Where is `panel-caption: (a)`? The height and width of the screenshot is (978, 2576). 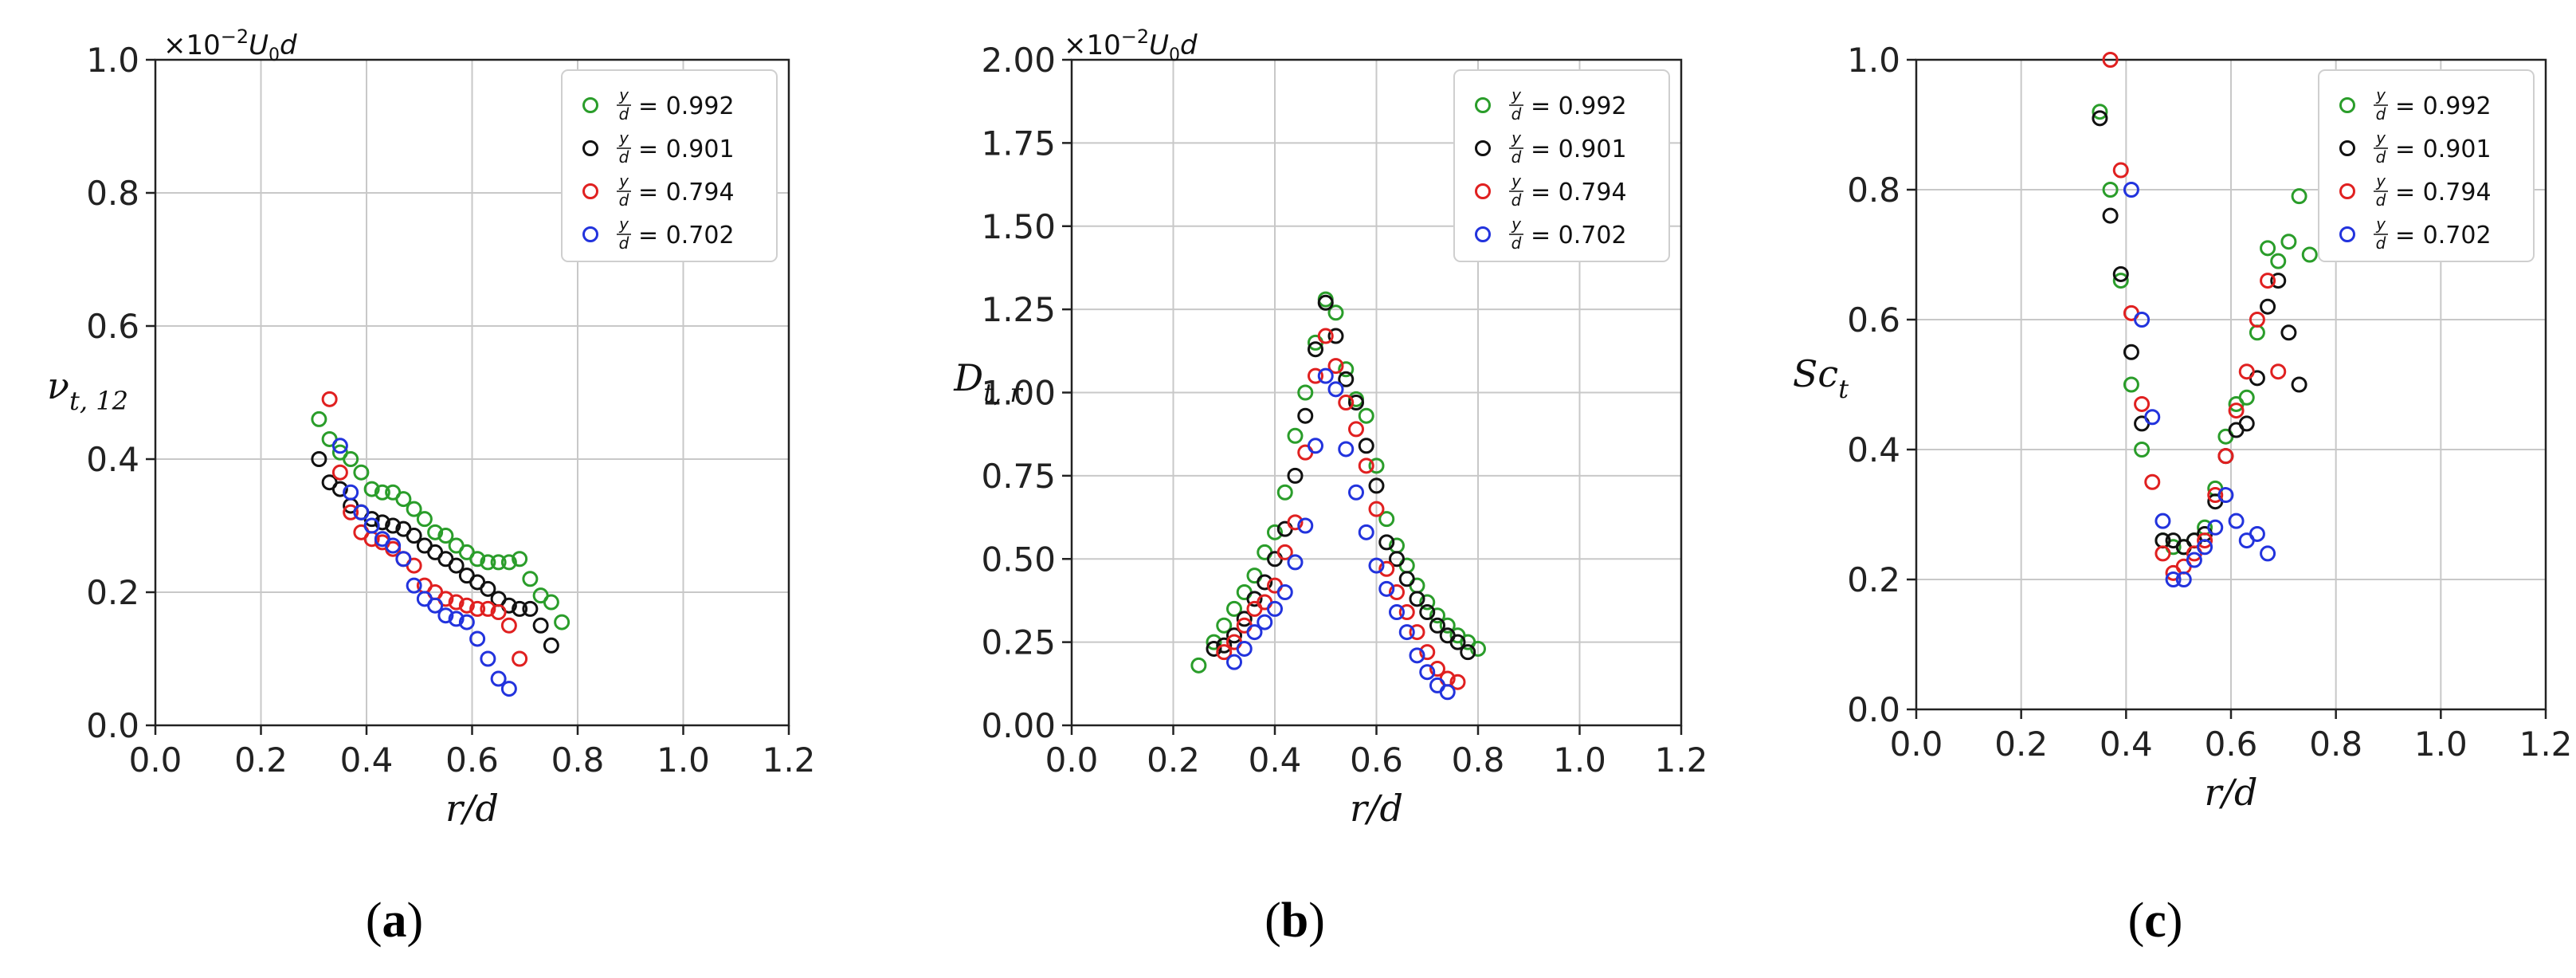 panel-caption: (a) is located at coordinates (395, 921).